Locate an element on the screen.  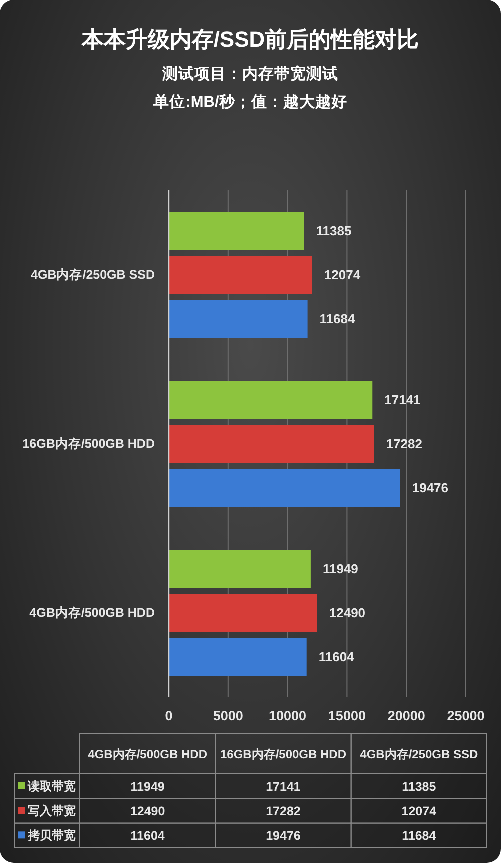
y-tick-label: 16GB内存/500GB HDD is located at coordinates (88, 443).